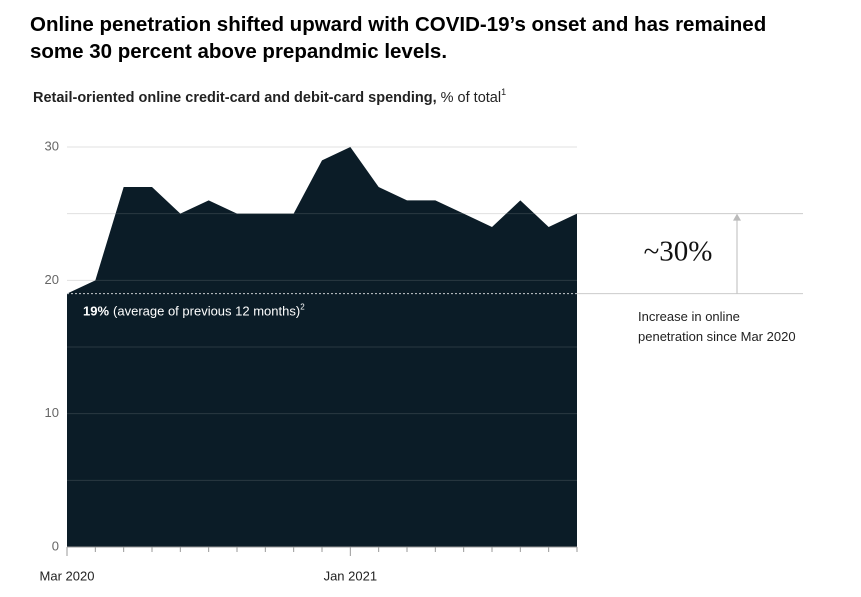 This screenshot has height=597, width=861. I want to click on y-tick-label: 10, so click(52, 412).